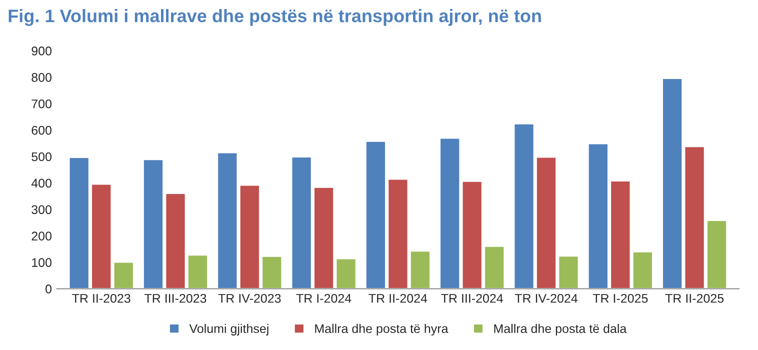 This screenshot has height=350, width=758. Describe the element at coordinates (228, 330) in the screenshot. I see `legend-label: Volumi gjithsej` at that location.